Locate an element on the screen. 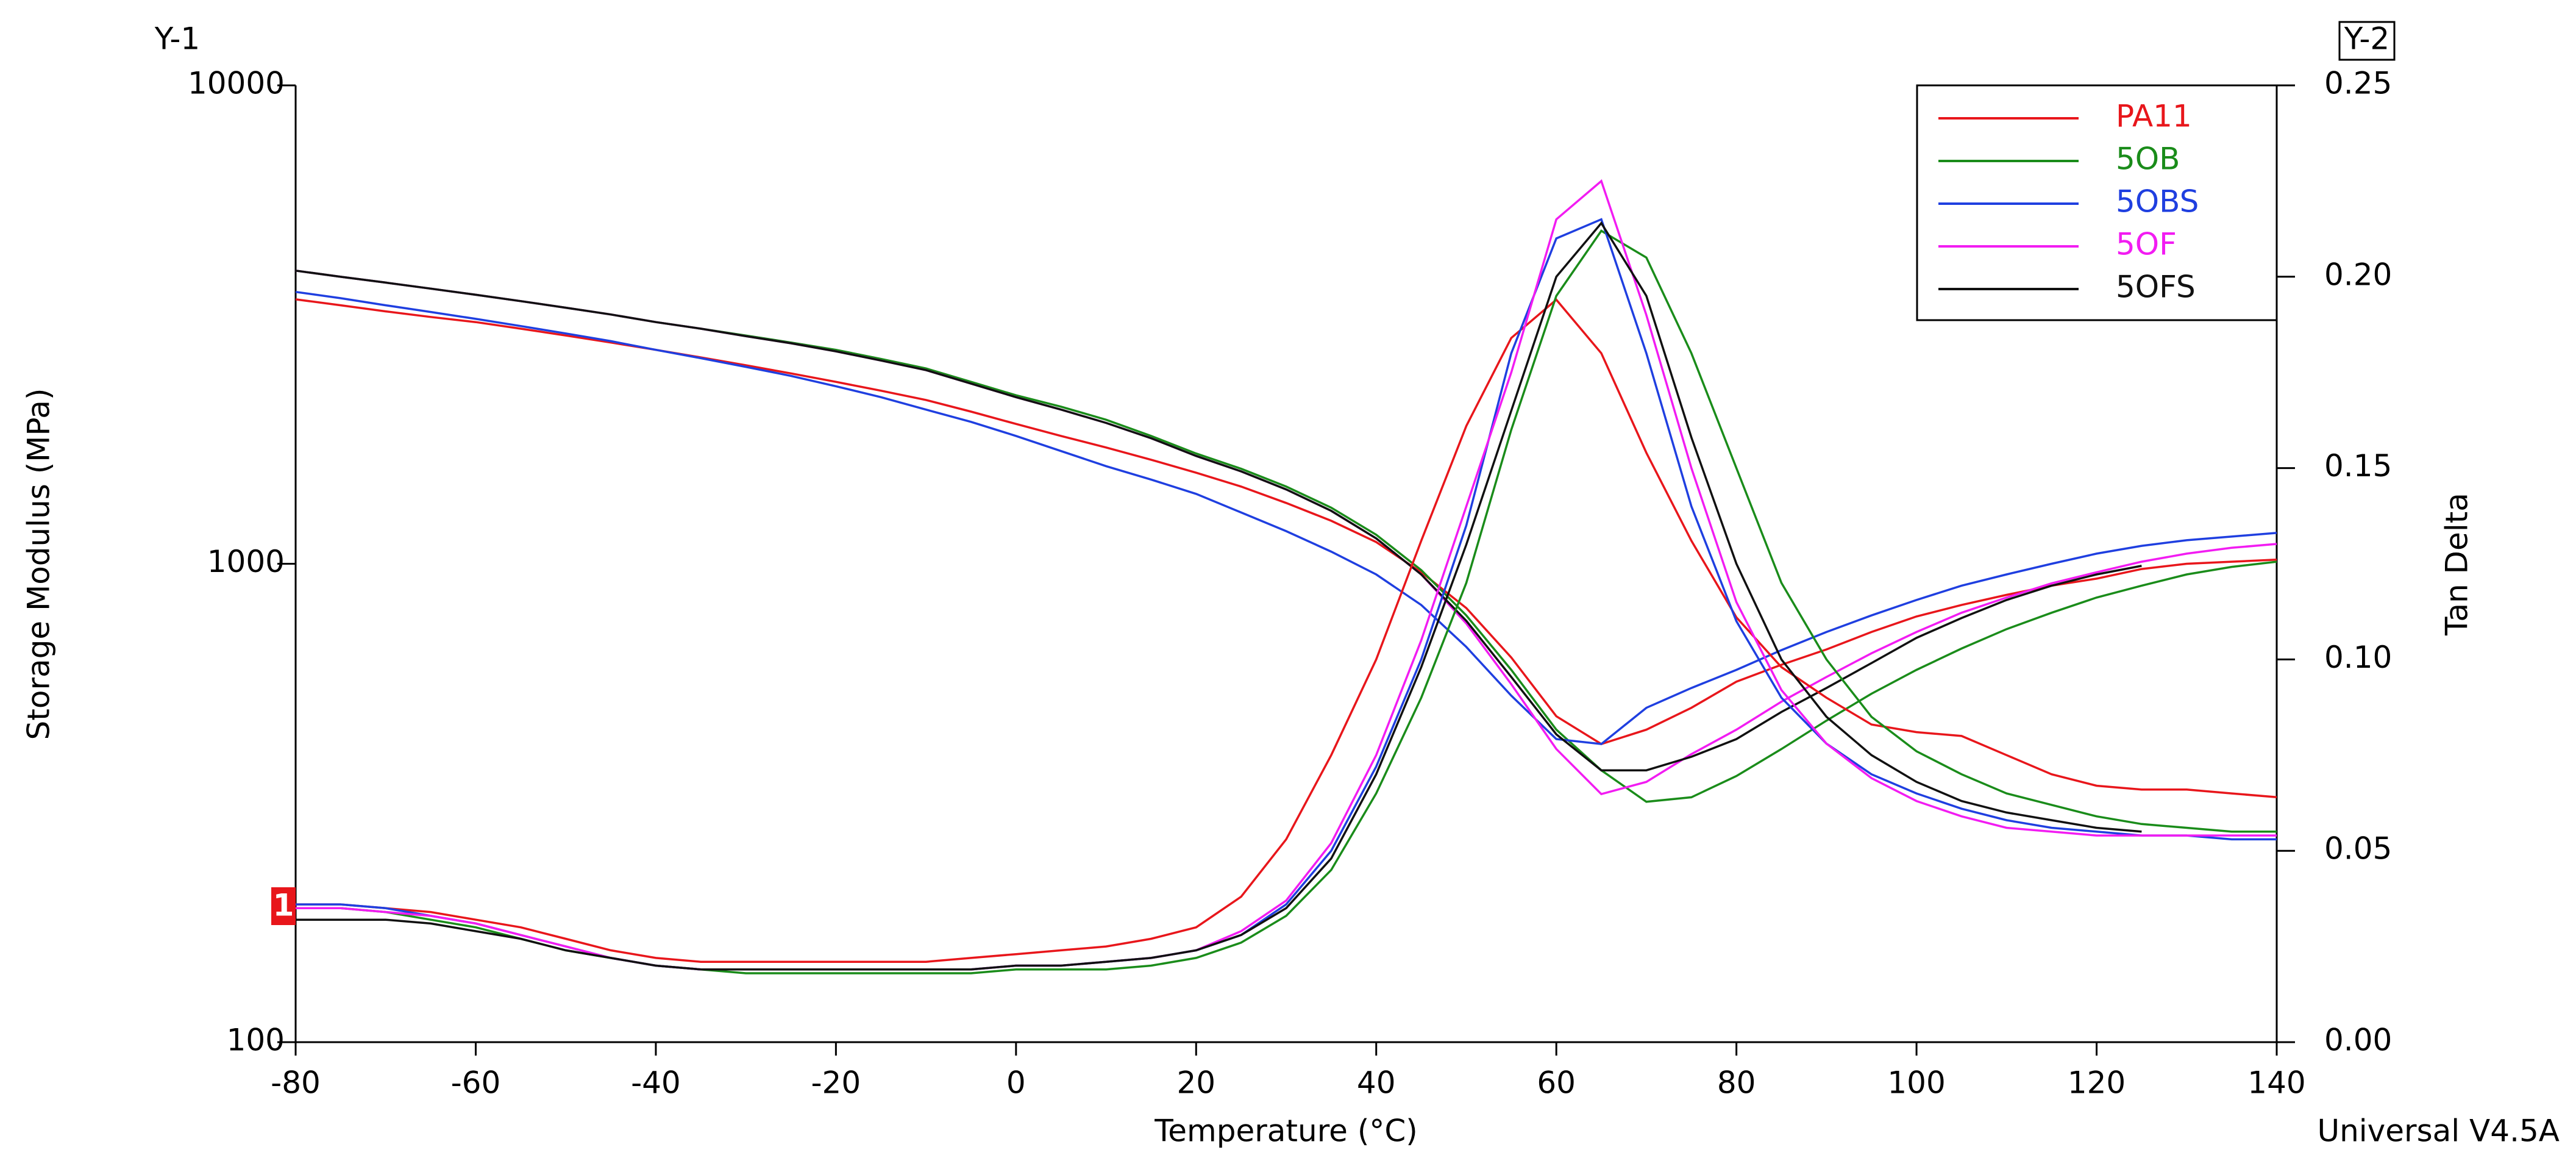 The width and height of the screenshot is (2576, 1169). x-tick-label: 120 is located at coordinates (2097, 1083).